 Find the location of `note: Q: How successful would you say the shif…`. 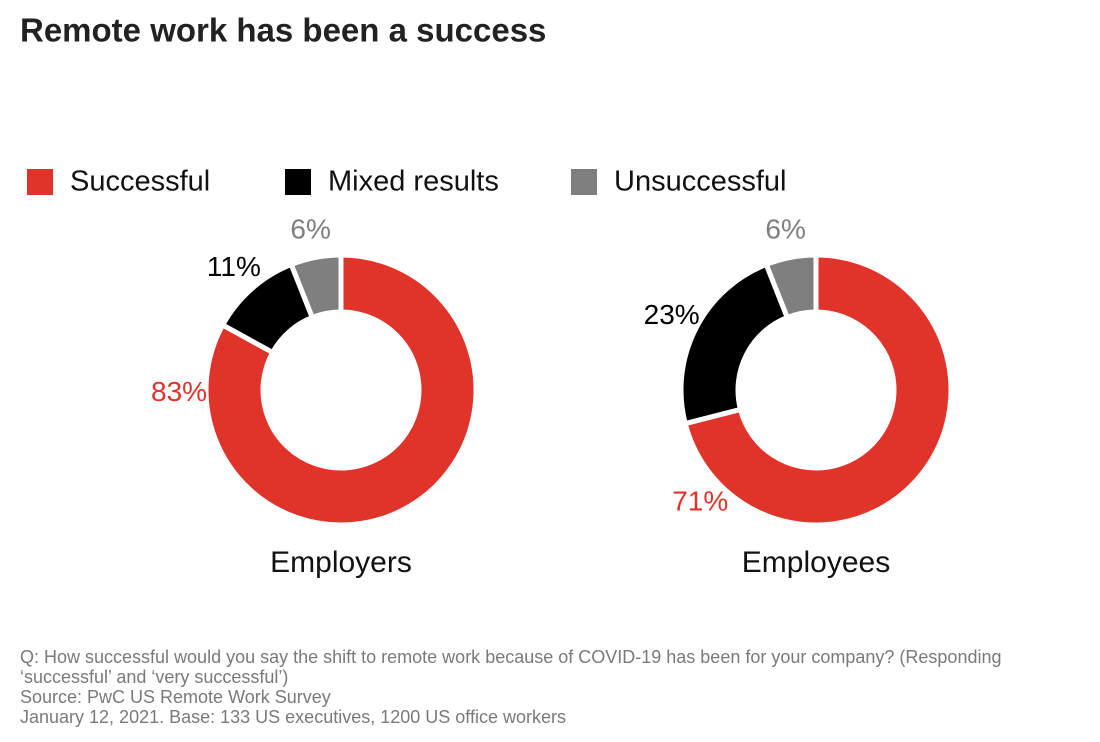

note: Q: How successful would you say the shif… is located at coordinates (511, 667).